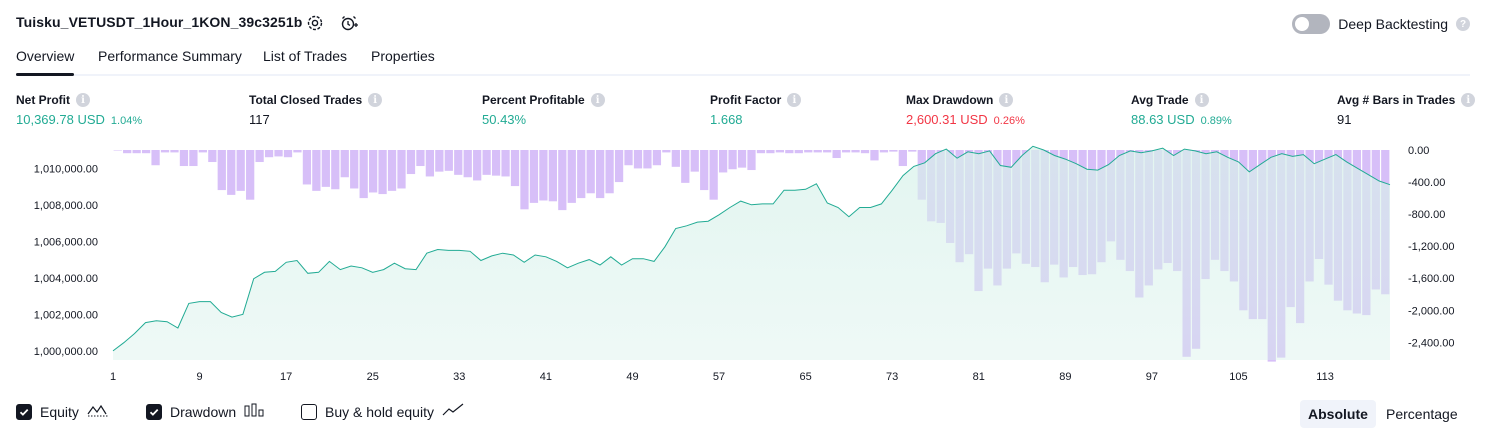  What do you see at coordinates (719, 377) in the screenshot?
I see `x-axis-tick: 57` at bounding box center [719, 377].